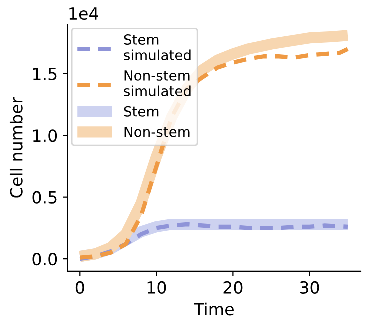 This screenshot has width=371, height=327. Describe the element at coordinates (310, 287) in the screenshot. I see `x-tick-label: 30` at that location.